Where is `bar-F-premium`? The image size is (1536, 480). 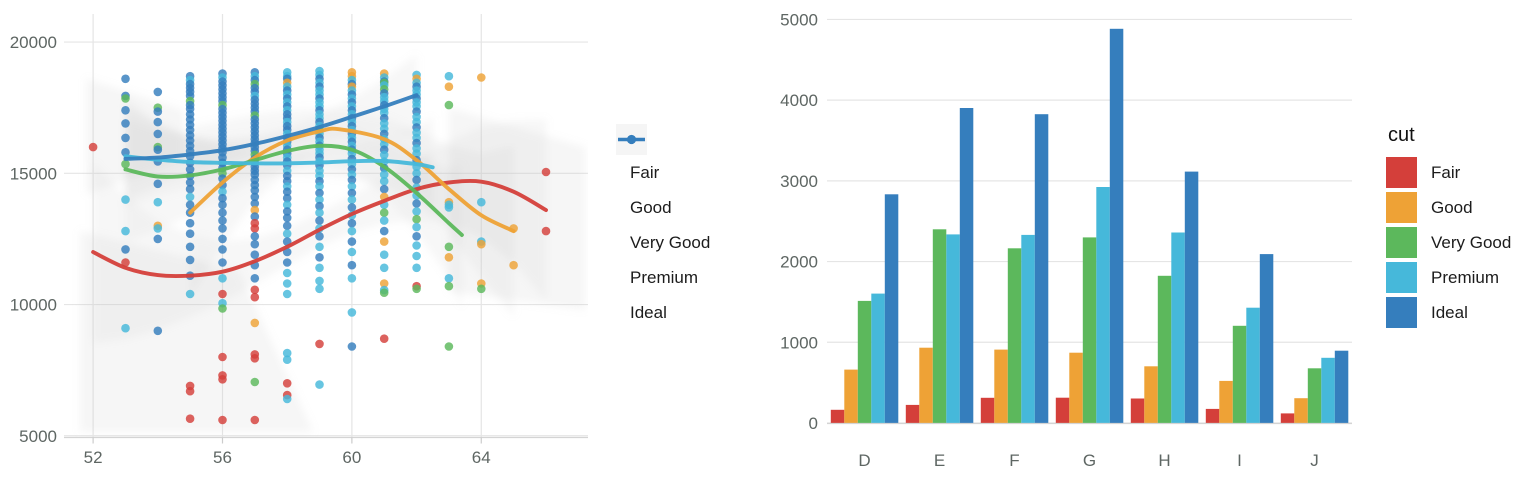
bar-F-premium is located at coordinates (1028, 328).